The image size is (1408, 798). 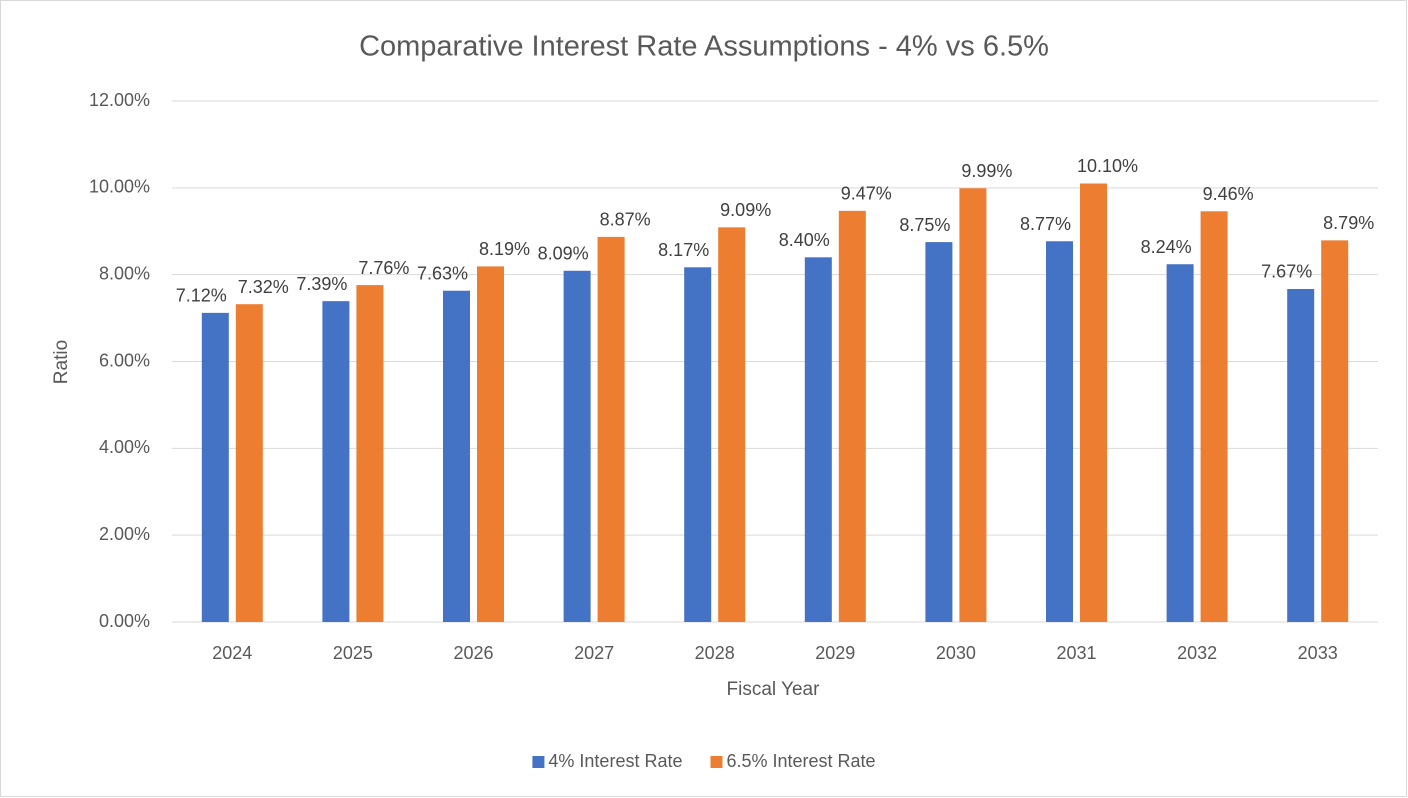 I want to click on x-tick-label: 2030, so click(x=956, y=653).